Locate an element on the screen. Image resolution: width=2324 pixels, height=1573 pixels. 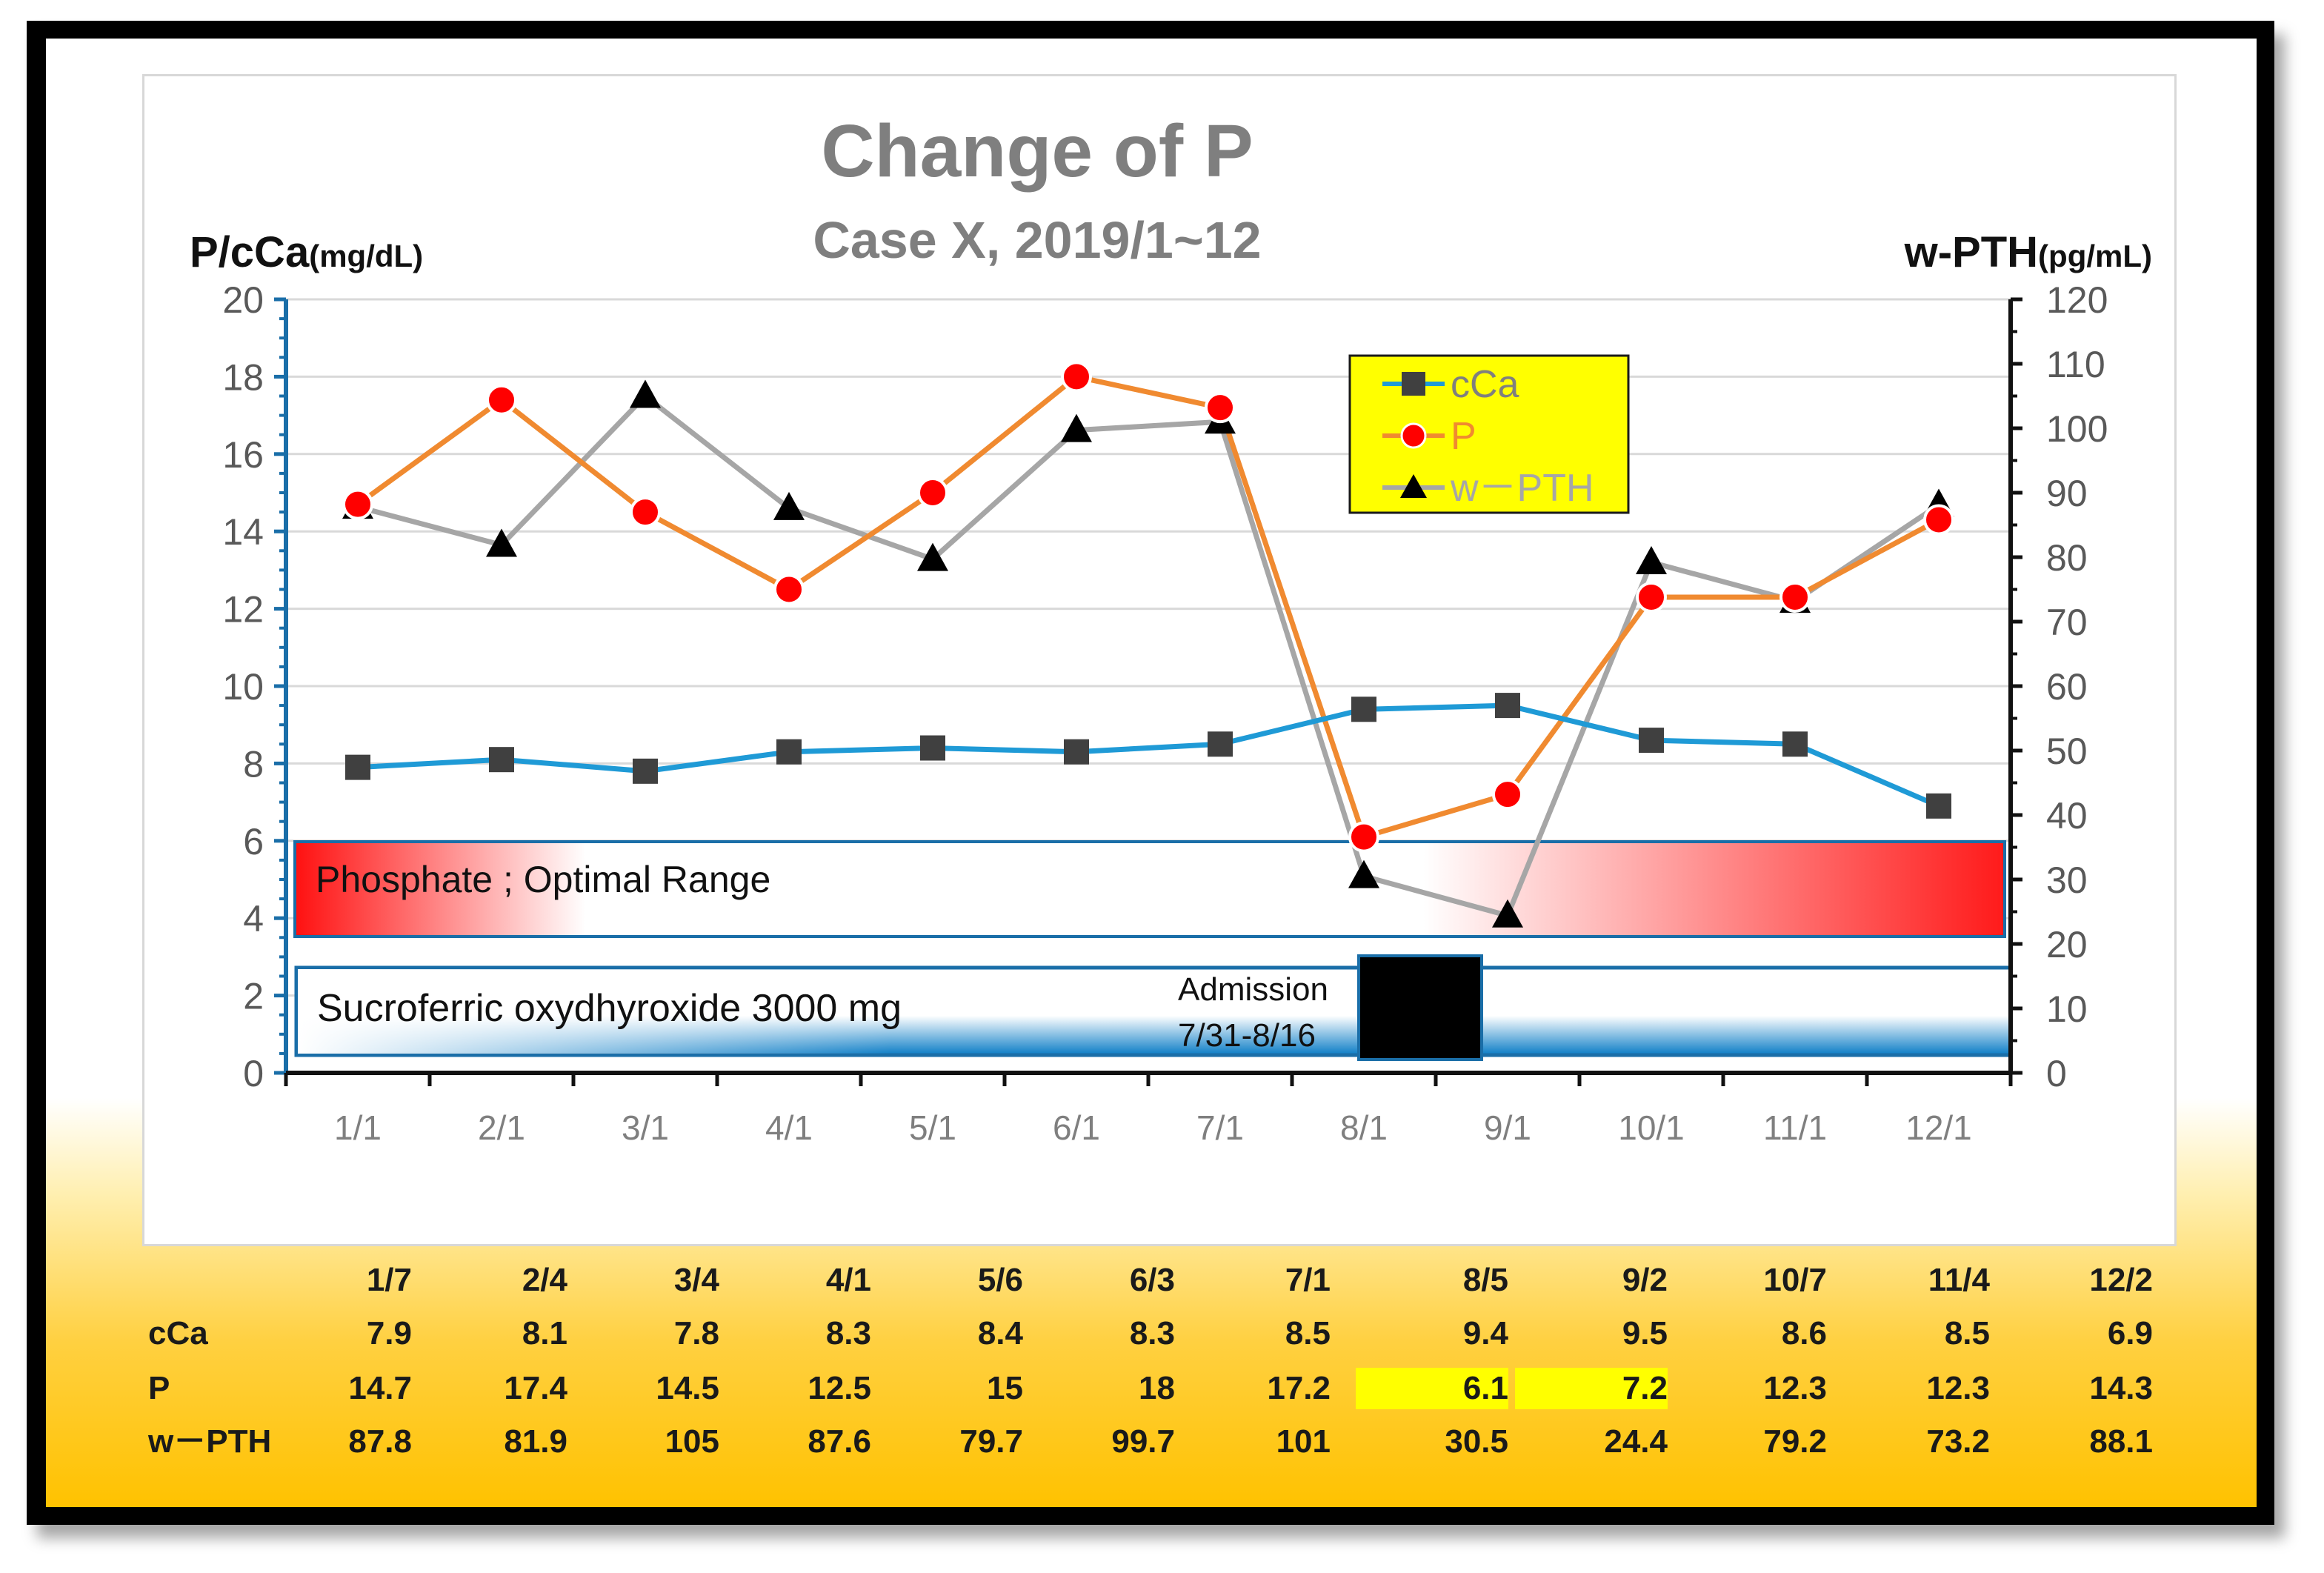
y-right-tick-label: 80 is located at coordinates (2067, 558).